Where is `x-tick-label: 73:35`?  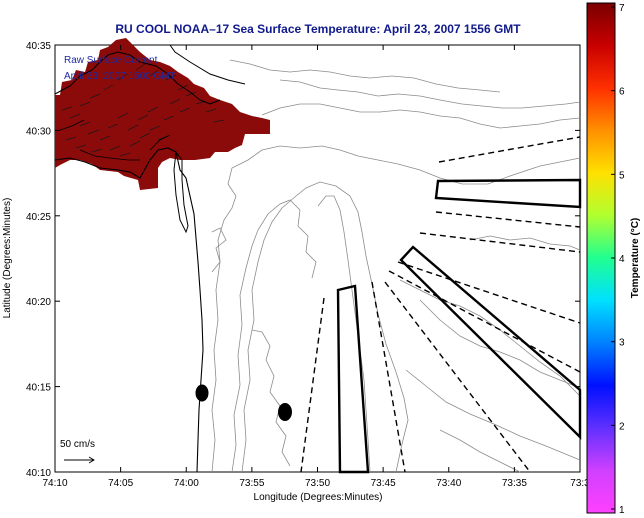 x-tick-label: 73:35 is located at coordinates (514, 483).